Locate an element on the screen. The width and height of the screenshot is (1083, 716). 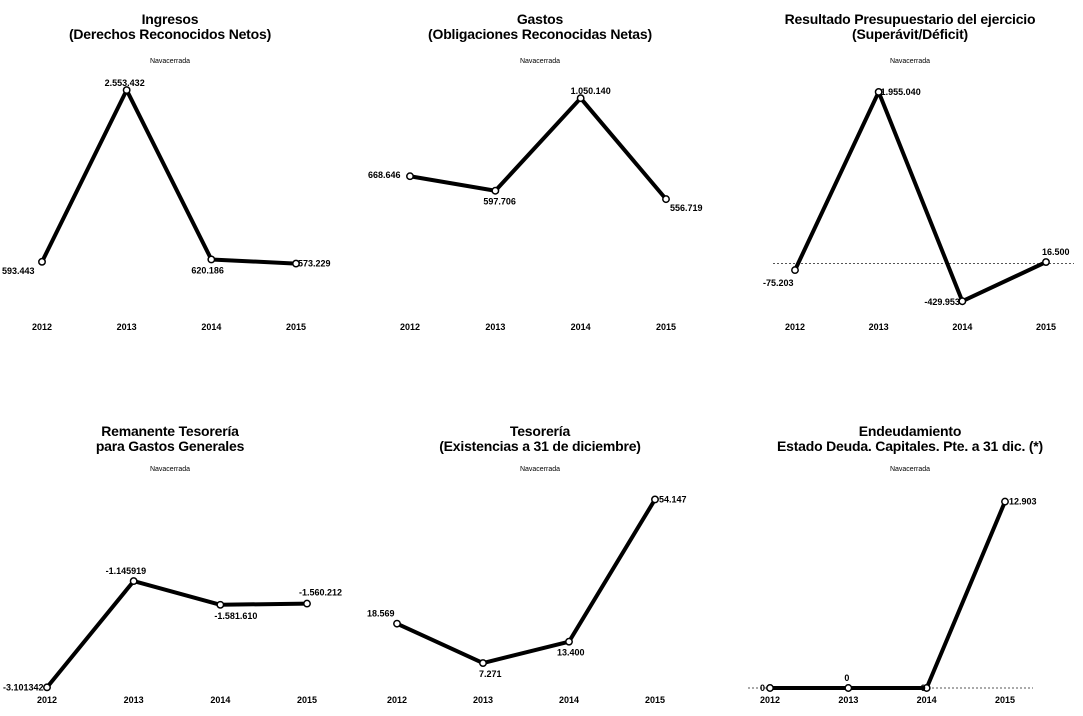
chart-title: Gastos (Obligaciones Reconocidas Netas) is located at coordinates (540, 27).